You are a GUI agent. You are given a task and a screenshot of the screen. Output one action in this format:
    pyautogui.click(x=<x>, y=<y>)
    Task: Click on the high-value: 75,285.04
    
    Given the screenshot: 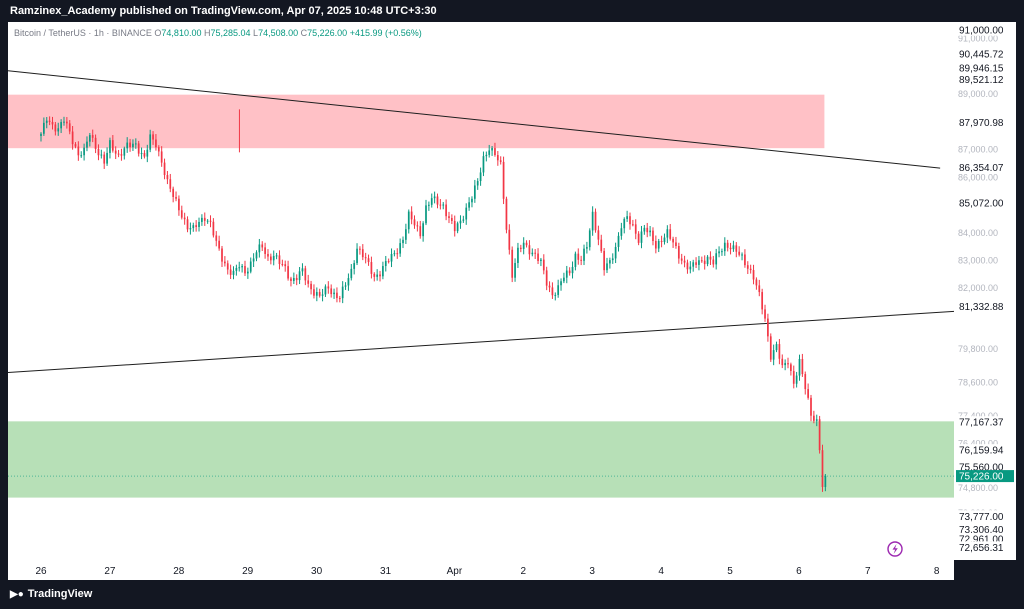 What is the action you would take?
    pyautogui.click(x=230, y=33)
    